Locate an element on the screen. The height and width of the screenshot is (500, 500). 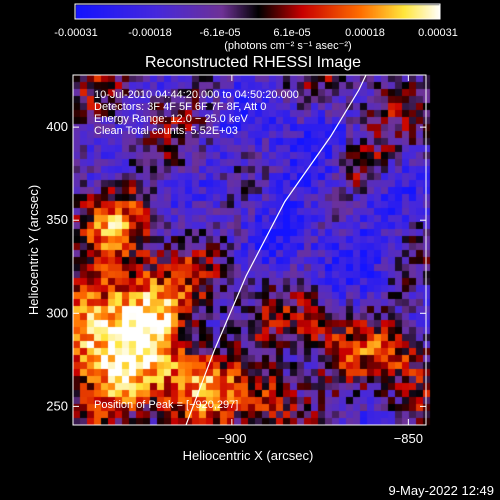
y-axis-label: Heliocentric Y (arcsec) is located at coordinates (33, 250).